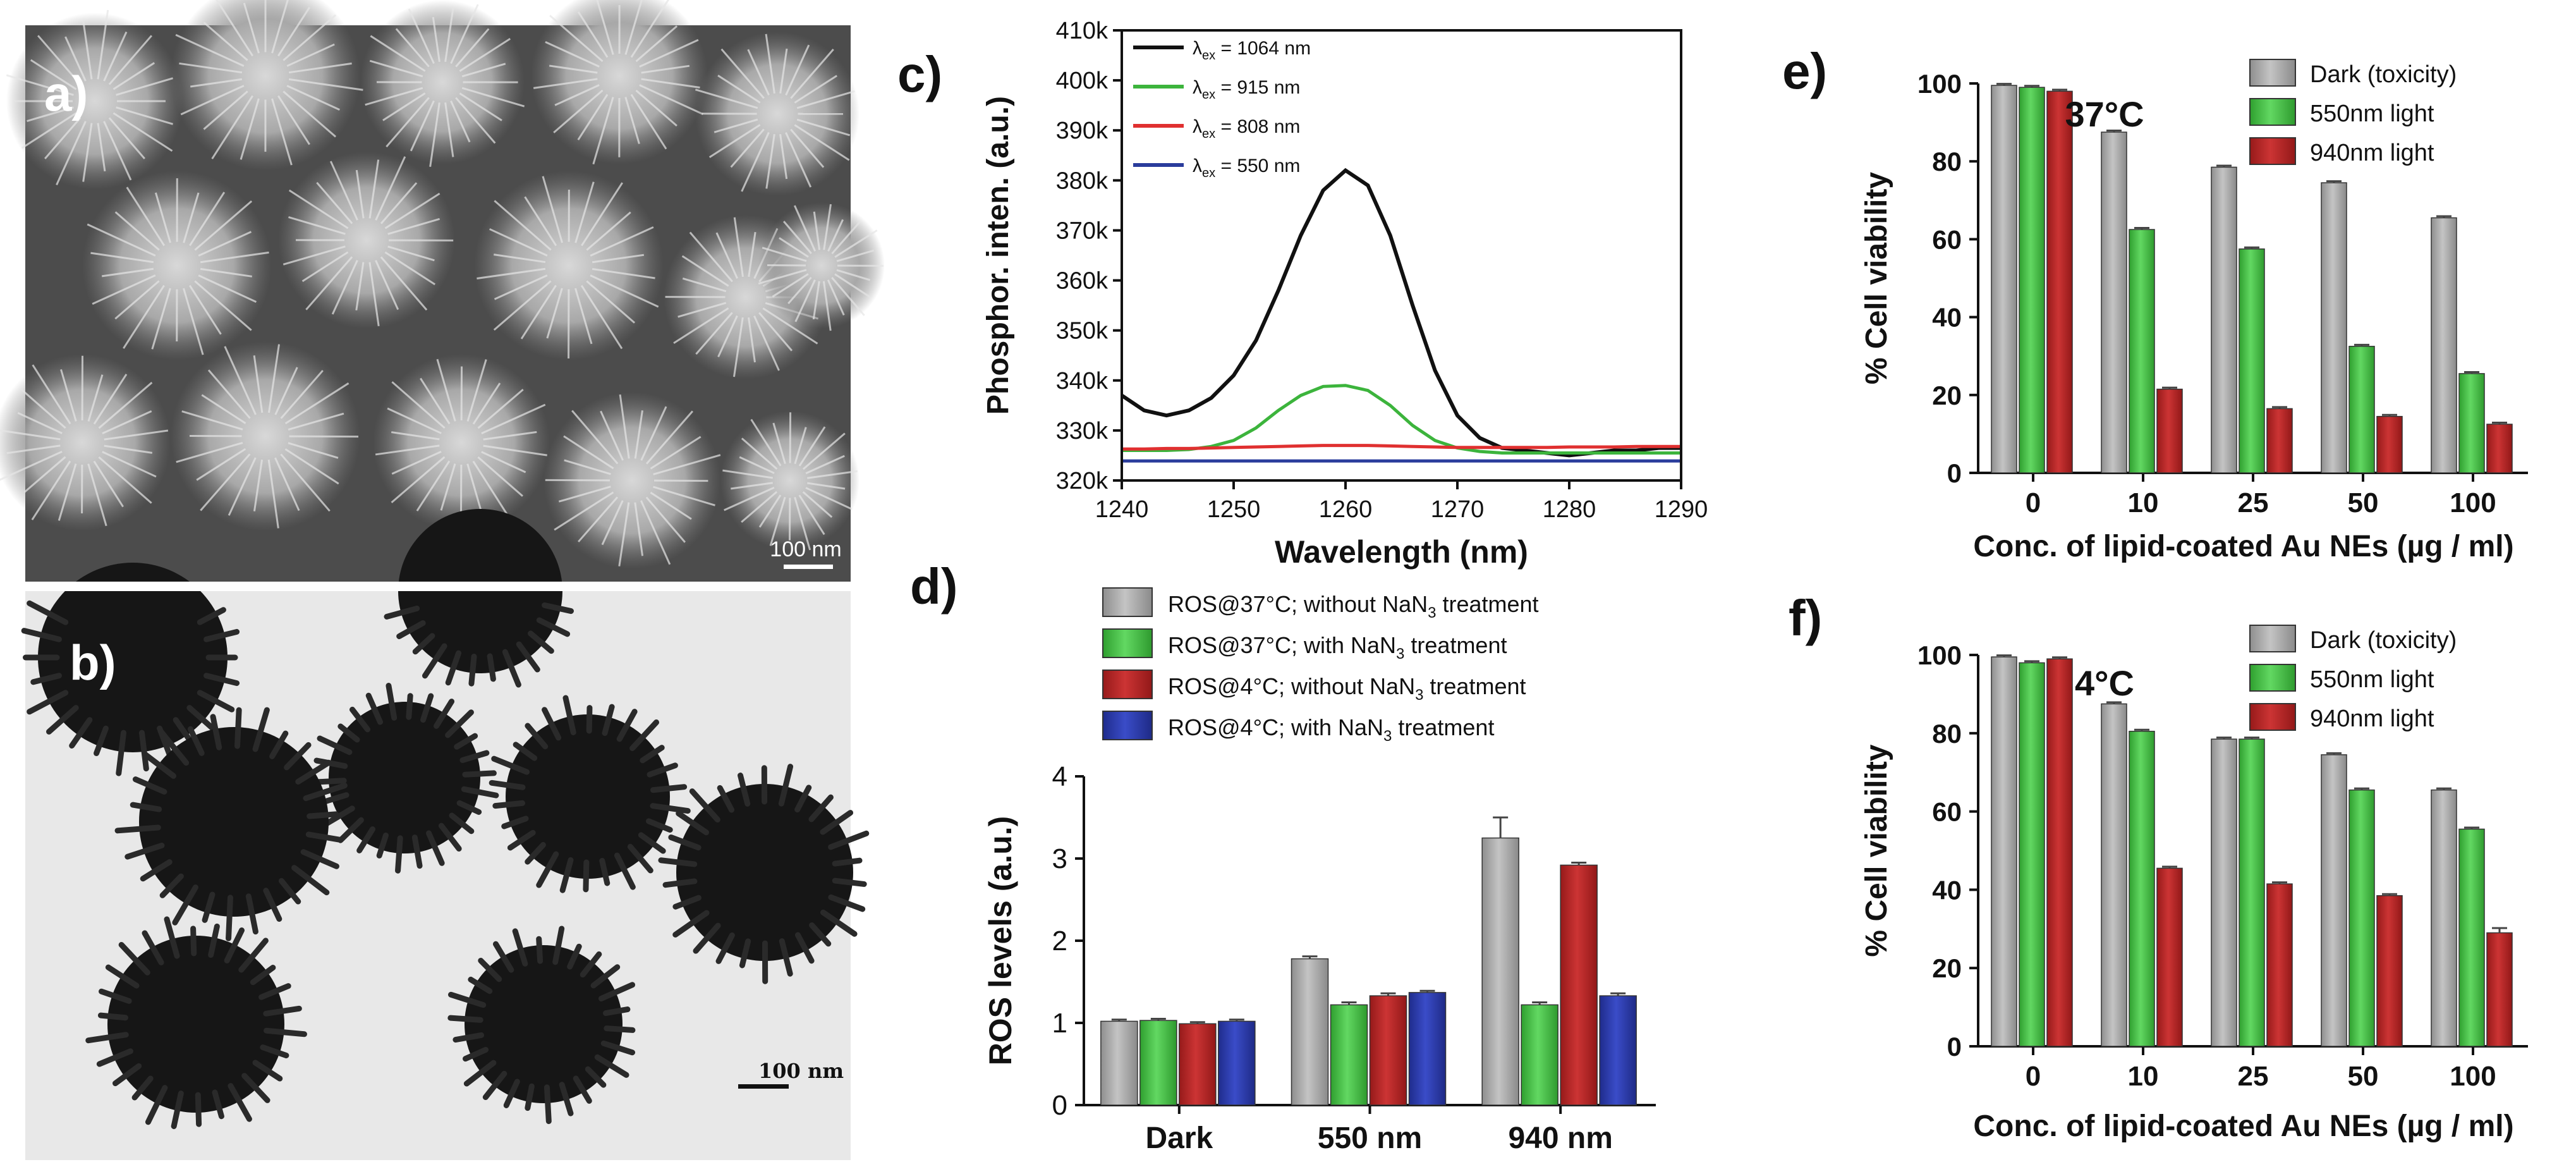  I want to click on panel-f-label: f), so click(1805, 618).